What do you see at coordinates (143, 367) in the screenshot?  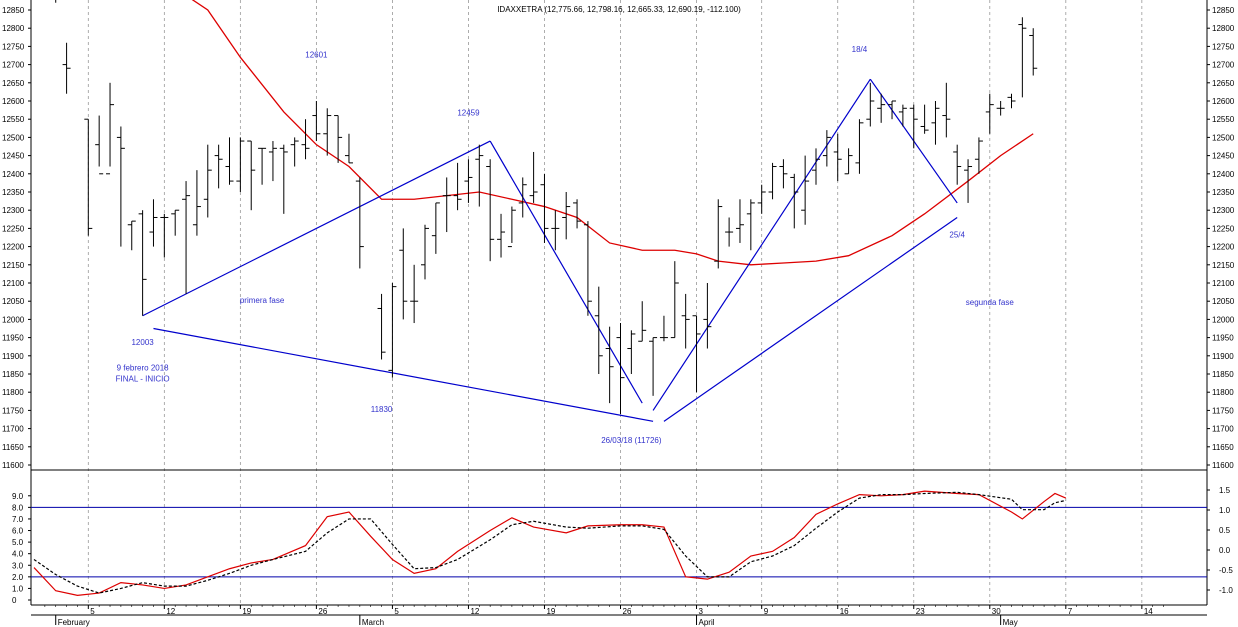 I see `chart-annotation: 9 febrero 2018` at bounding box center [143, 367].